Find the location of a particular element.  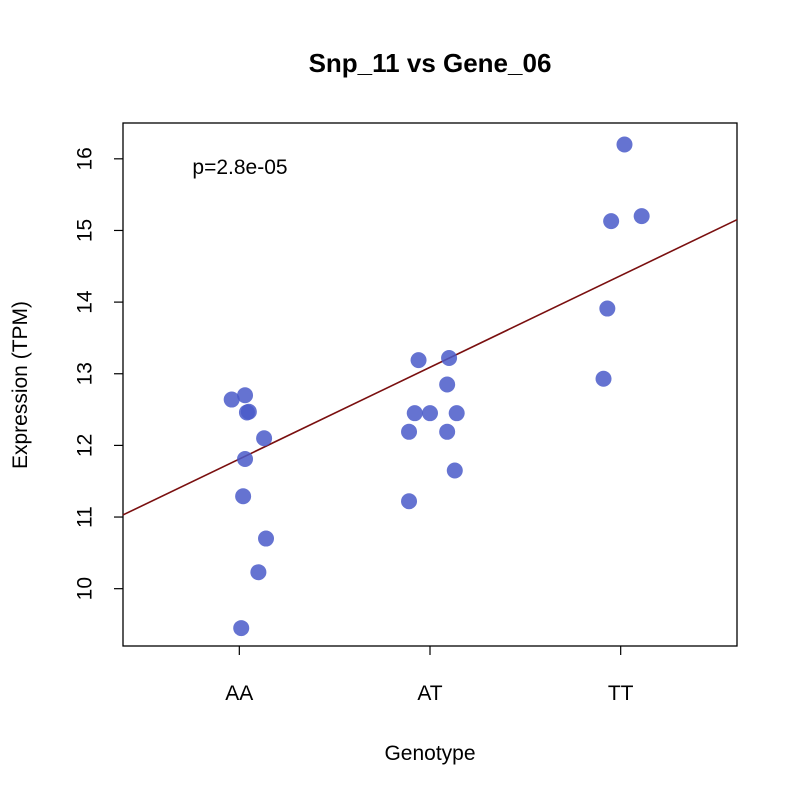

x-tick-label: AT is located at coordinates (429, 693).